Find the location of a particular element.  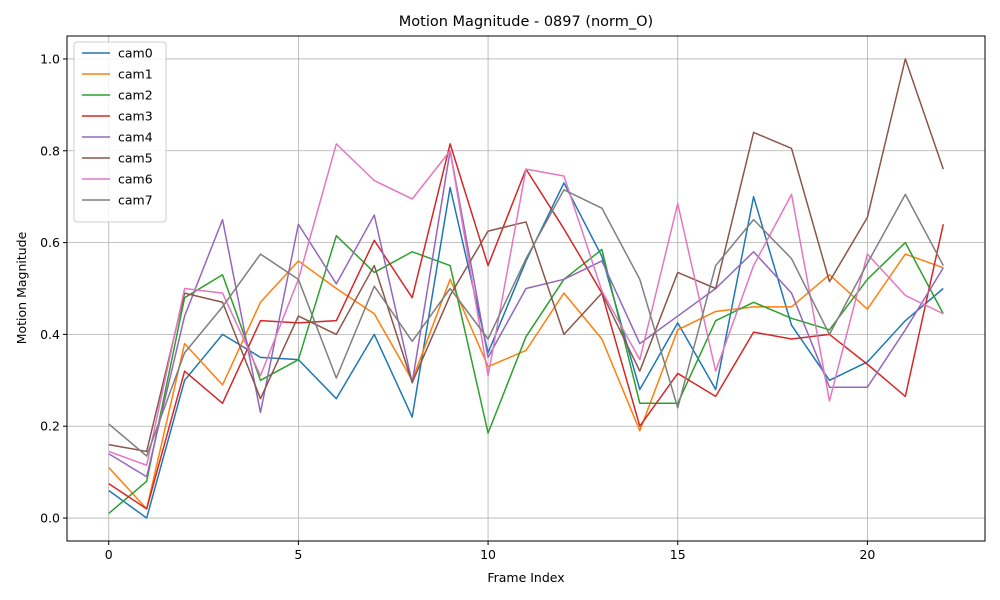

legend-label-cam1: cam1 is located at coordinates (135, 74).